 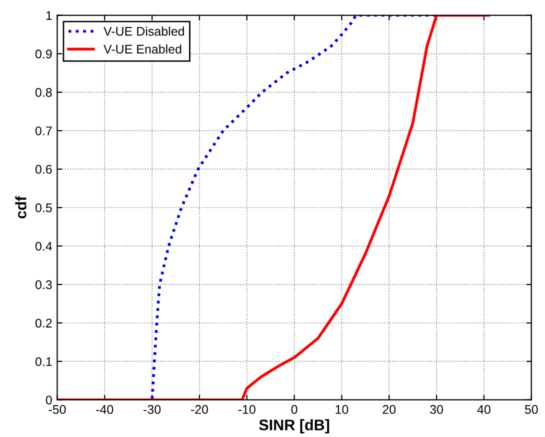 What do you see at coordinates (43, 131) in the screenshot?
I see `y-tick-label: 0.7` at bounding box center [43, 131].